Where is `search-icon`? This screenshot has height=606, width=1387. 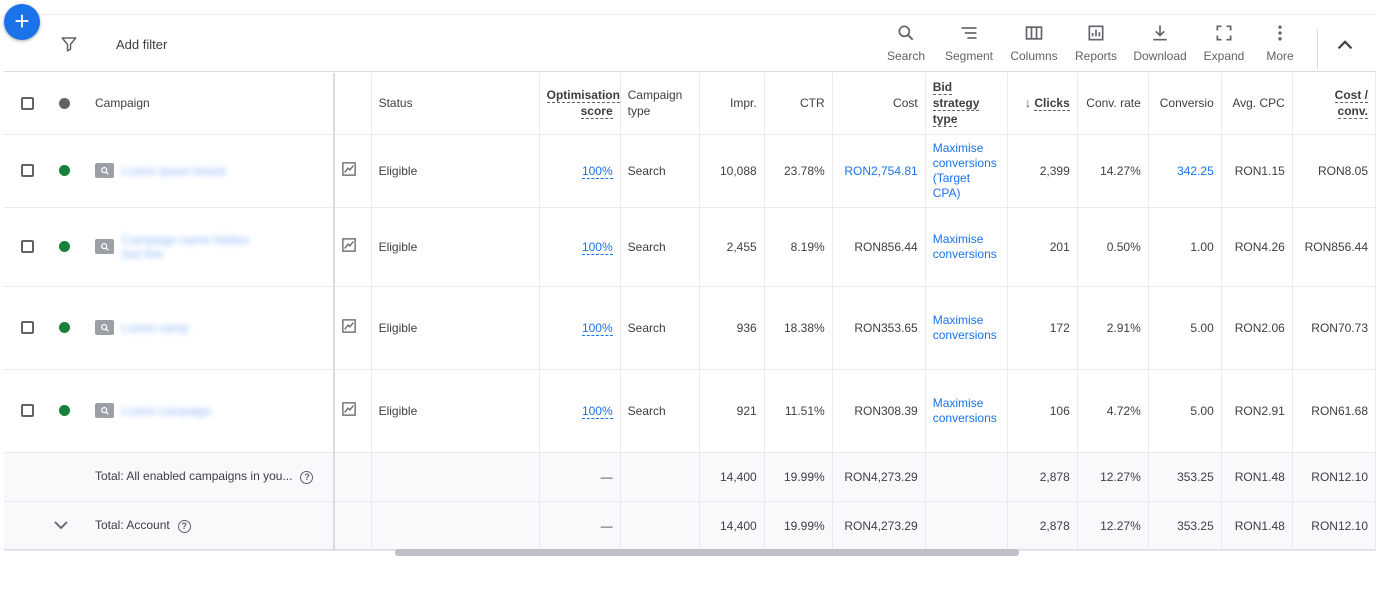 search-icon is located at coordinates (906, 33).